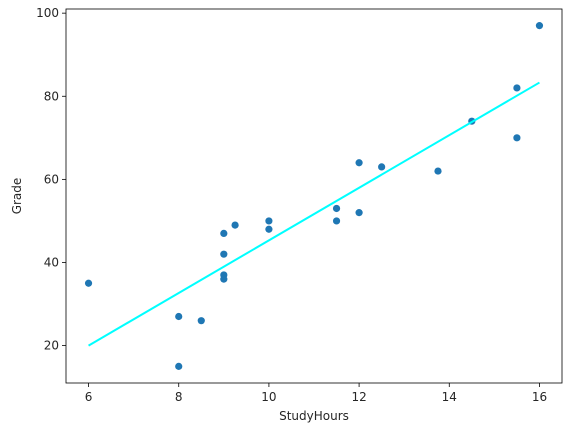 The image size is (571, 433). Describe the element at coordinates (89, 397) in the screenshot. I see `x-tick-label: 6` at that location.